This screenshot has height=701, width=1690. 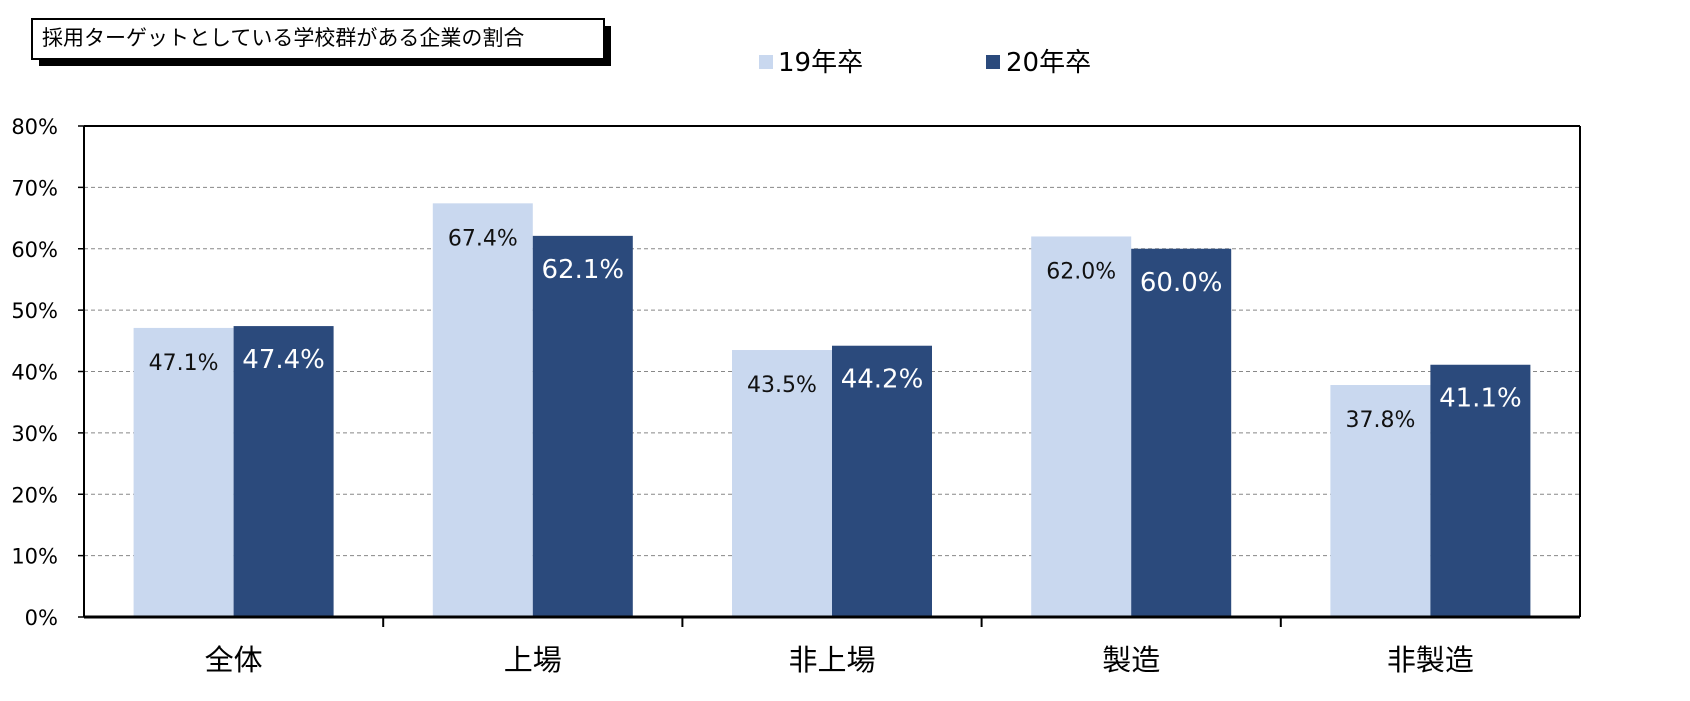 What do you see at coordinates (1380, 420) in the screenshot?
I see `data-label: 37.8%` at bounding box center [1380, 420].